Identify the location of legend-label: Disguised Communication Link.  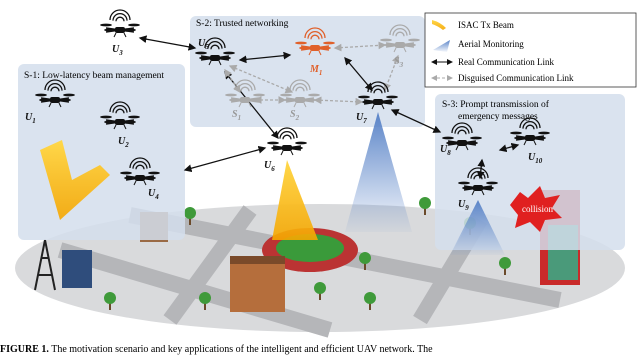
(516, 78).